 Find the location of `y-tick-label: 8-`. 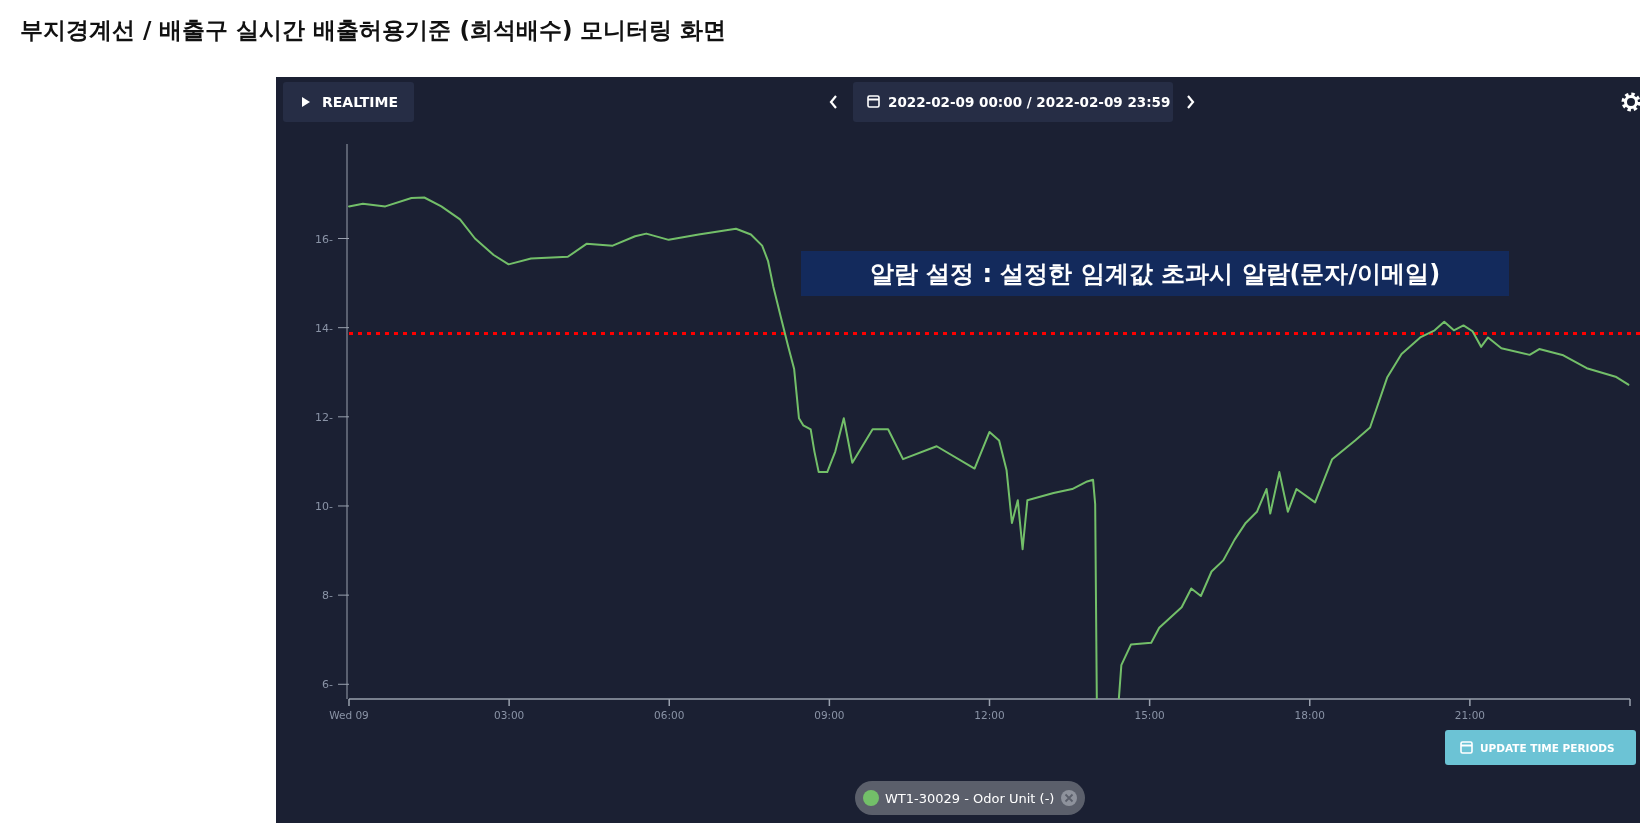

y-tick-label: 8- is located at coordinates (328, 596).